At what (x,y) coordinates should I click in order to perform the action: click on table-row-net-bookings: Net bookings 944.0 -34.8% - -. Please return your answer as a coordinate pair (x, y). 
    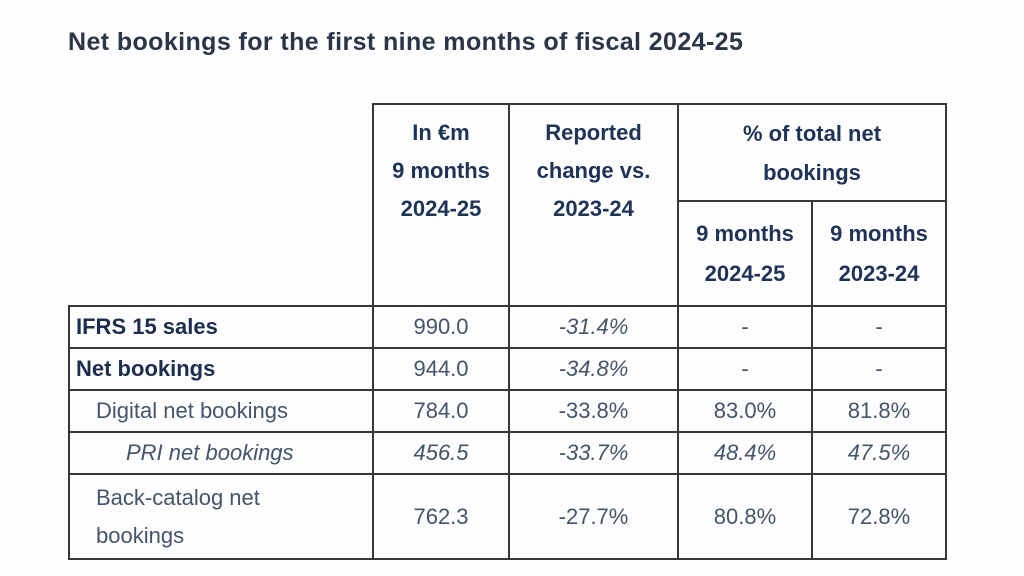
    Looking at the image, I should click on (507, 369).